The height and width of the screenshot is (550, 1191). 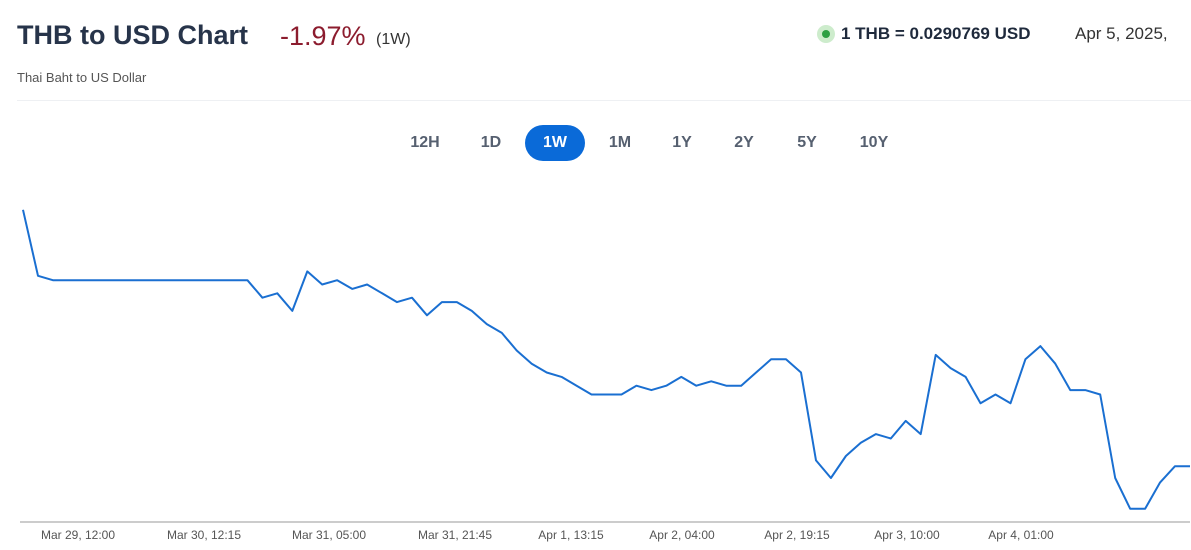 What do you see at coordinates (1021, 535) in the screenshot?
I see `x-tick-label: Apr 4, 01:00` at bounding box center [1021, 535].